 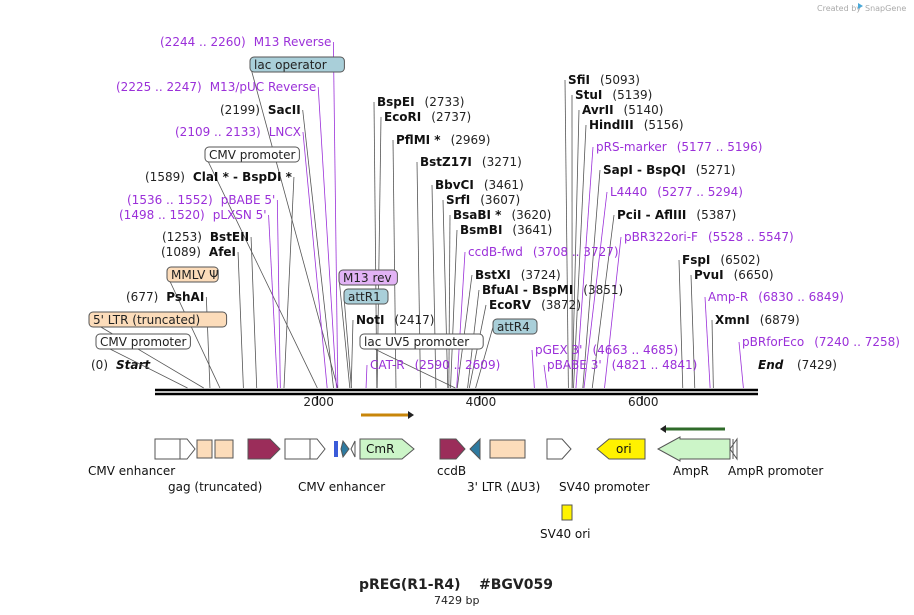 I want to click on feature-ccdb, so click(x=452, y=449).